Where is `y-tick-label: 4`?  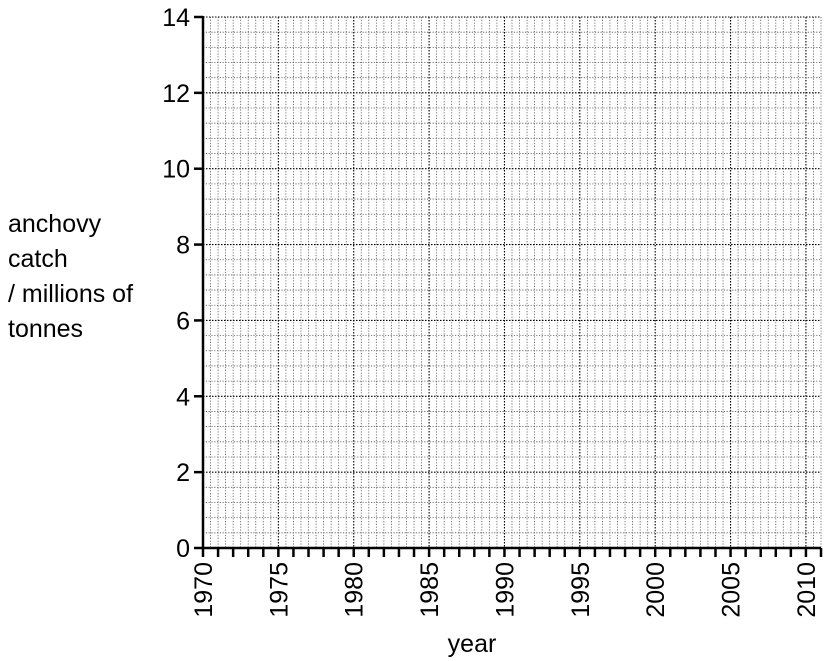 y-tick-label: 4 is located at coordinates (183, 397).